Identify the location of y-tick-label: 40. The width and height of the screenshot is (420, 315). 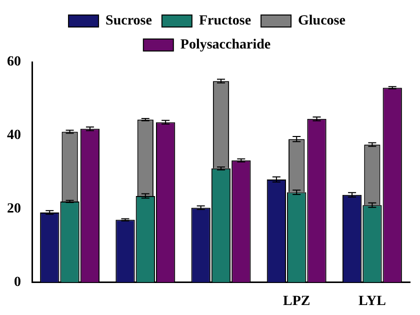
(14, 136).